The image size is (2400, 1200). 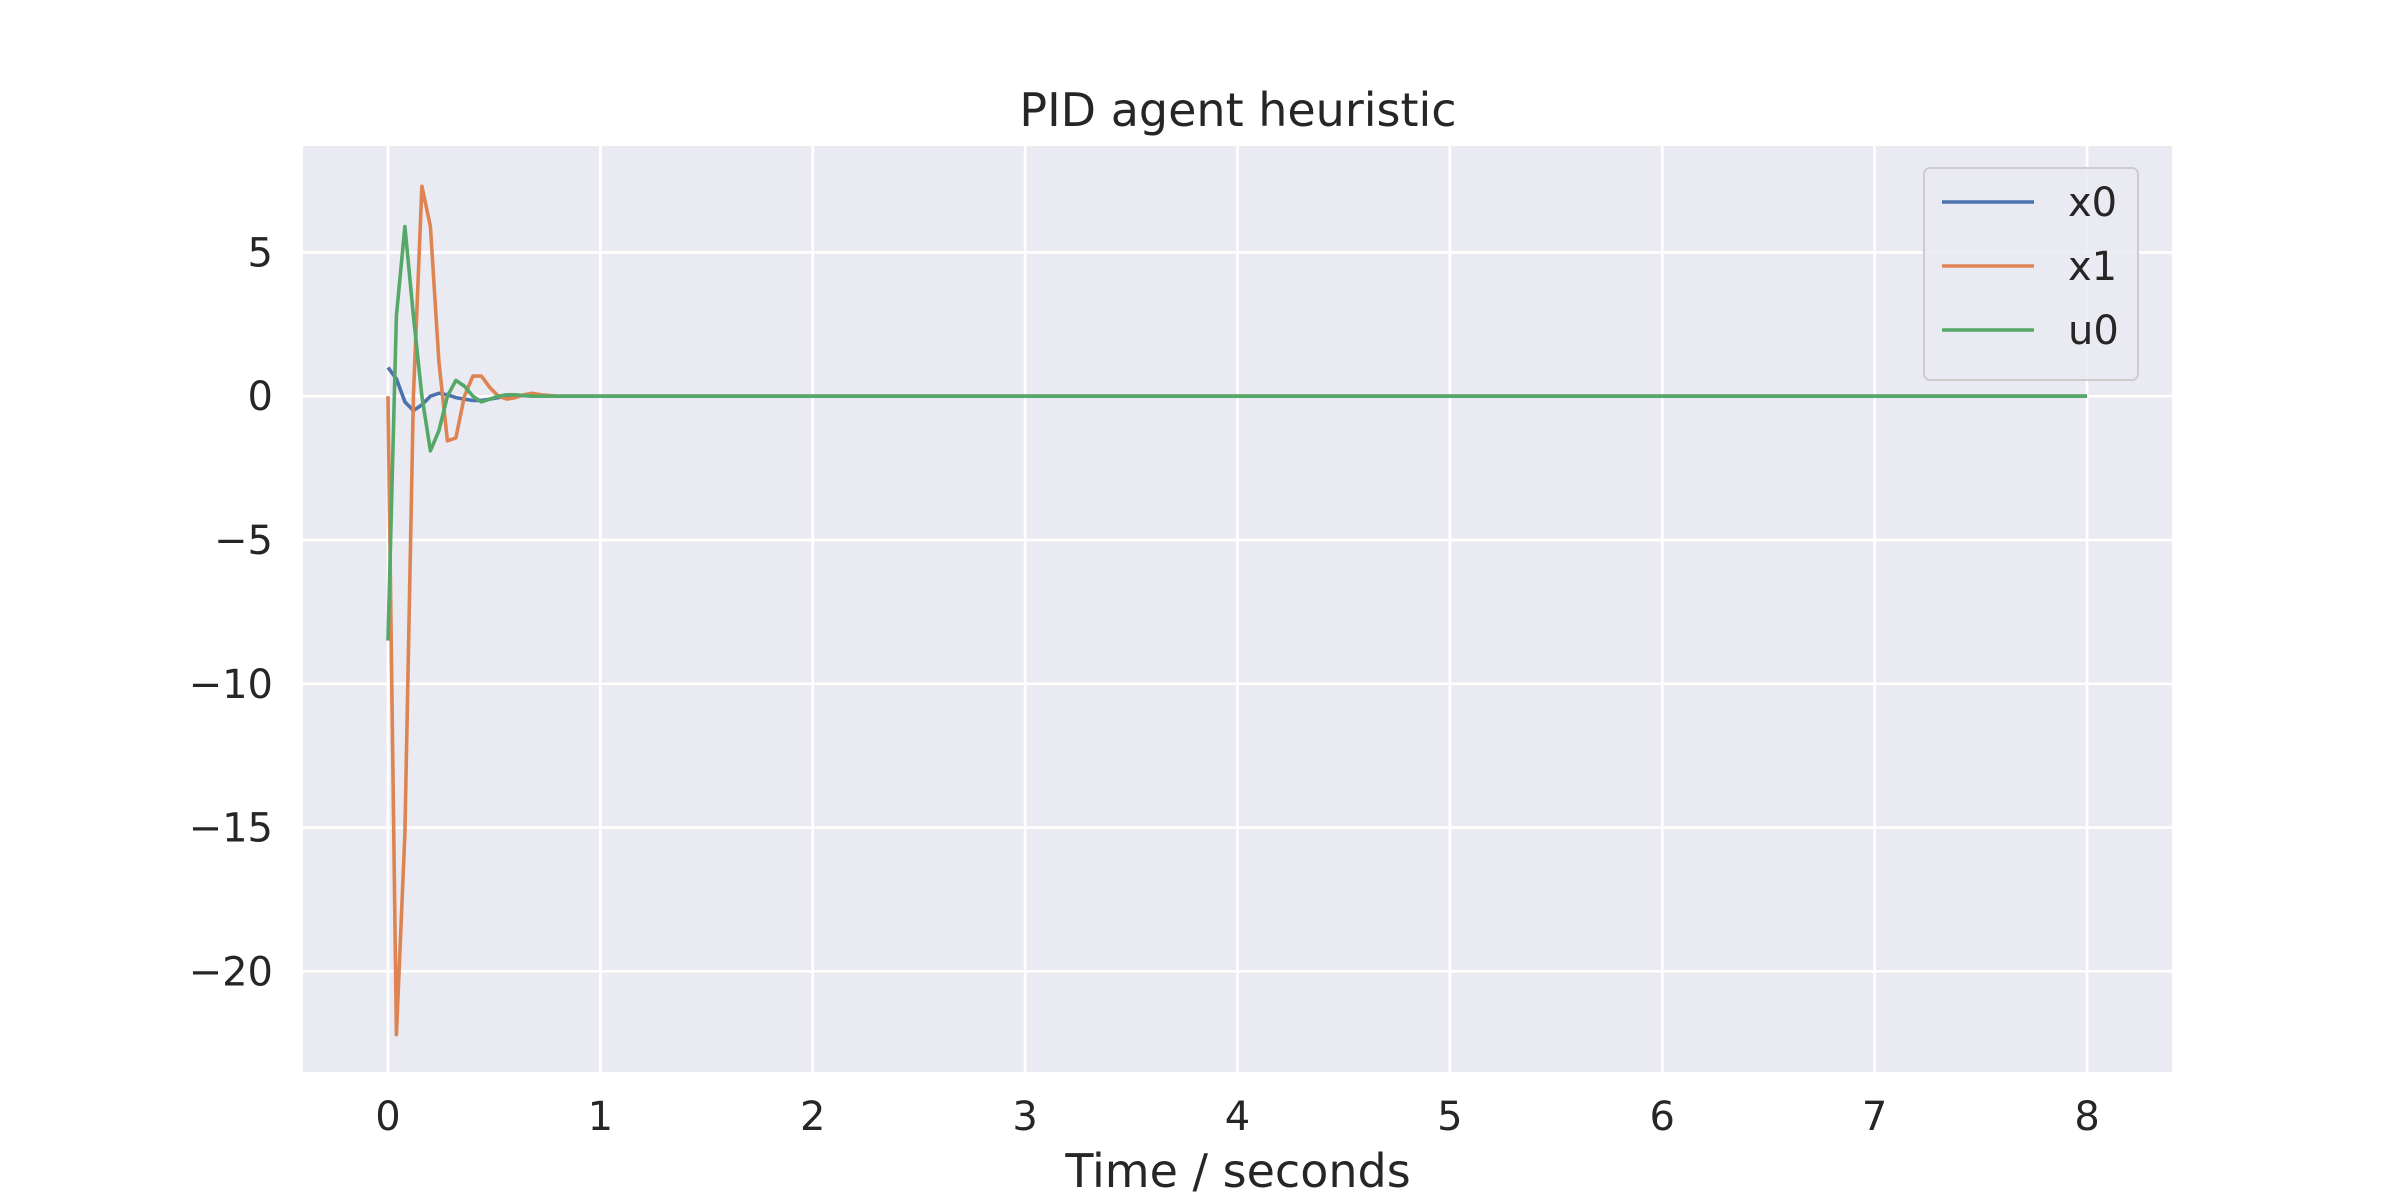 I want to click on x-axis-ticks: 0 1 2 3 4 5 6 7 8, so click(x=1237, y=1117).